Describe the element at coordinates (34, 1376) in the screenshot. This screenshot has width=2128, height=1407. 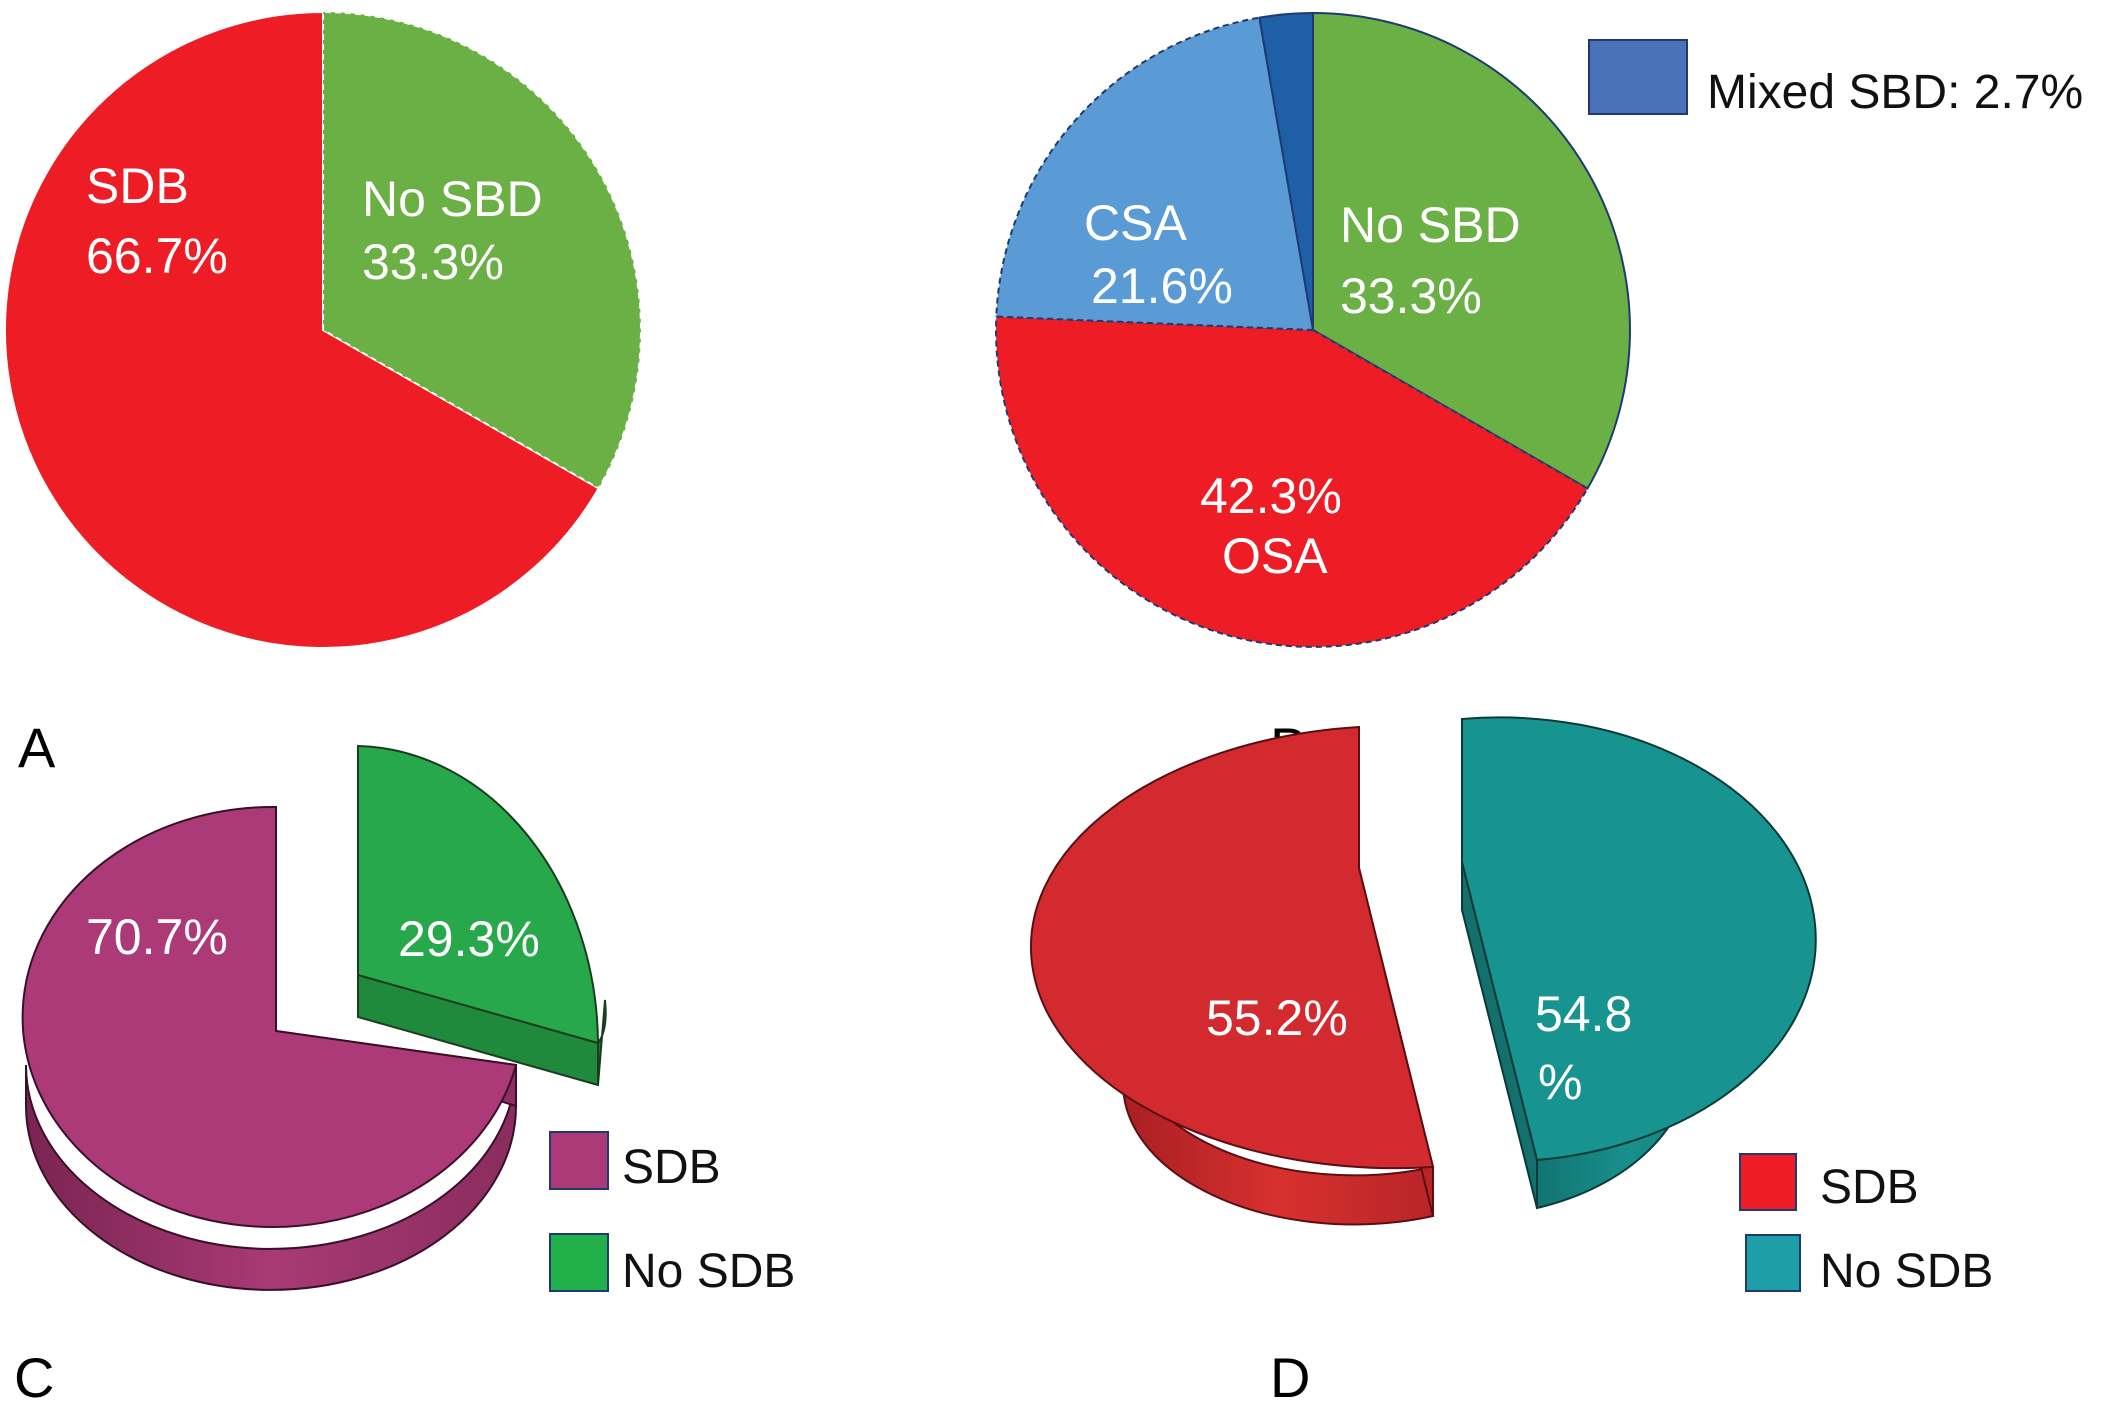
I see `panel-letter-c: C` at that location.